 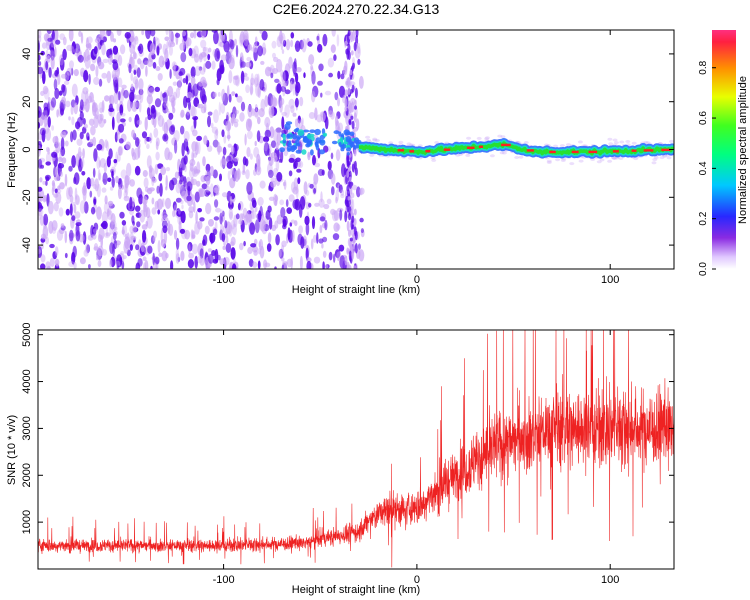 What do you see at coordinates (27, 149) in the screenshot?
I see `y-tick-label: 0` at bounding box center [27, 149].